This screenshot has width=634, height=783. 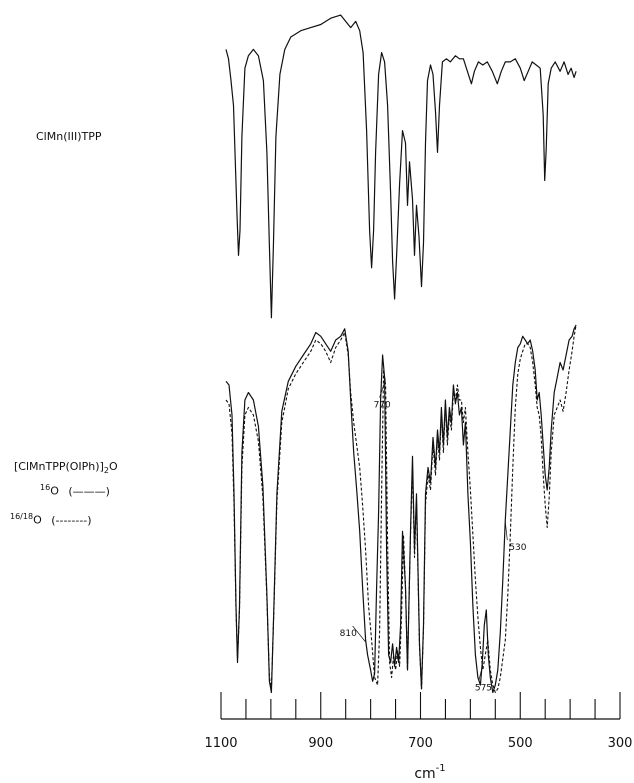 I want to click on legend-solid: 16O (———), so click(x=75, y=490).